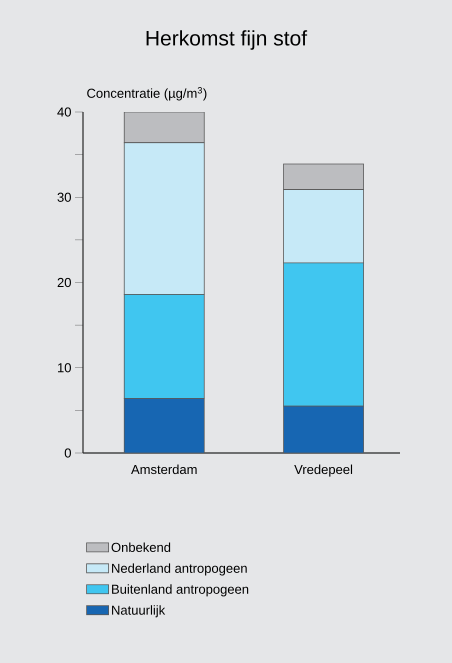 The width and height of the screenshot is (452, 663). Describe the element at coordinates (67, 453) in the screenshot. I see `y-tick-label: 0` at that location.